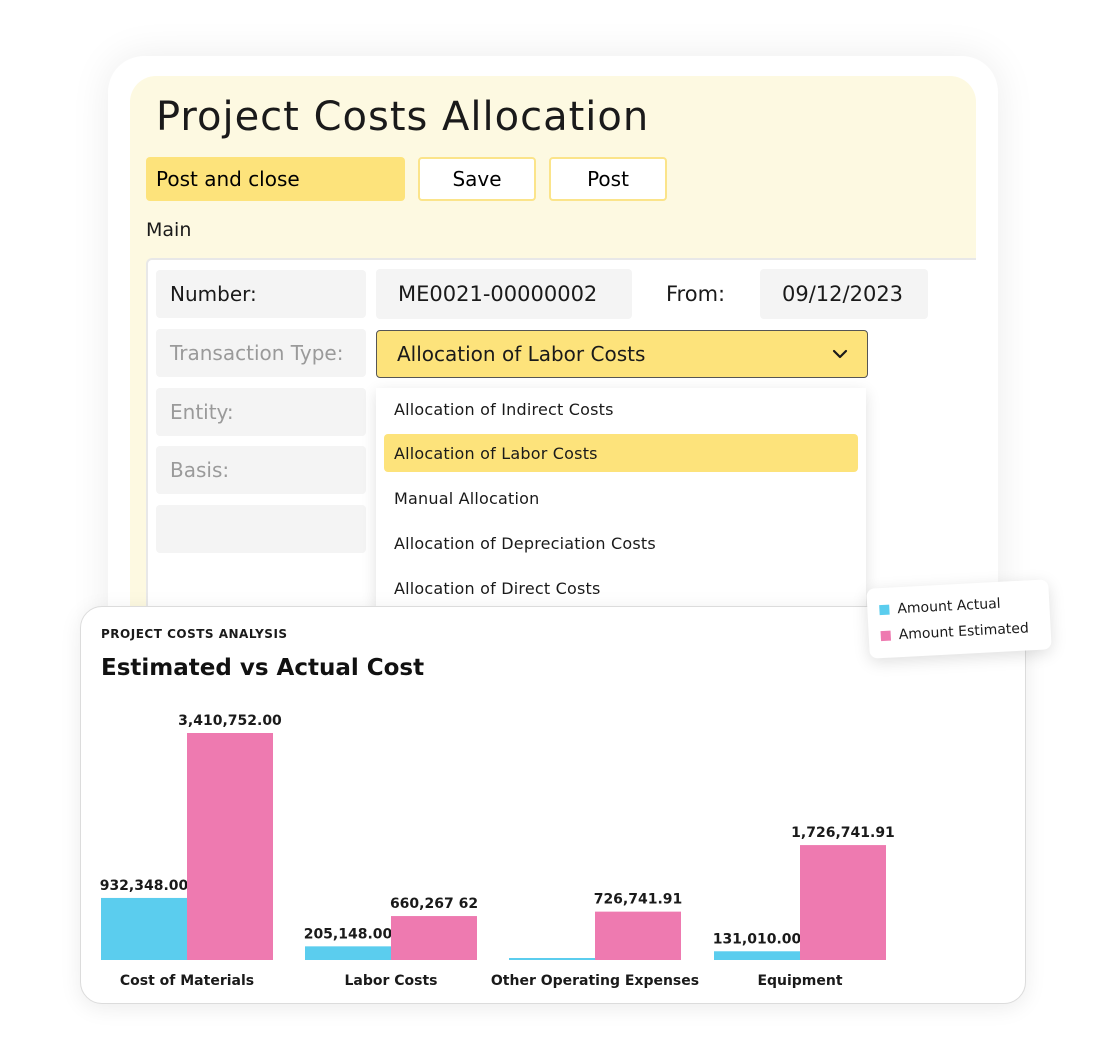 The image size is (1102, 1038). I want to click on dropdown-option: Allocation of Direct Costs, so click(497, 588).